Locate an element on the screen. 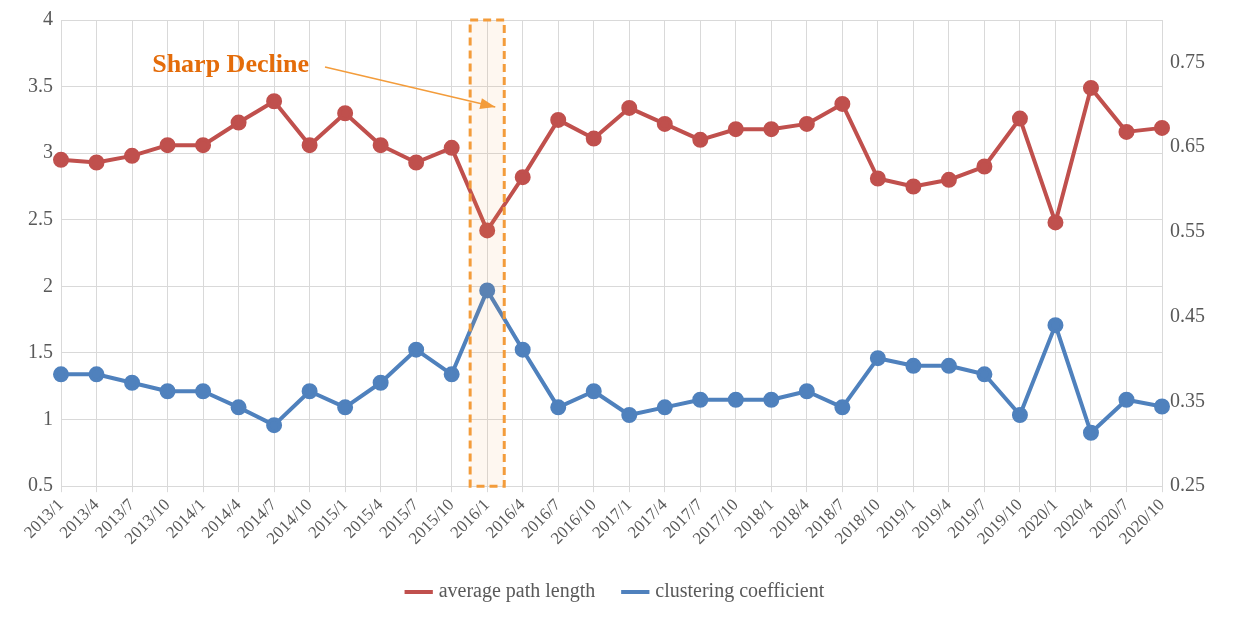 This screenshot has height=618, width=1233. y-tick-label: 3 is located at coordinates (48, 151).